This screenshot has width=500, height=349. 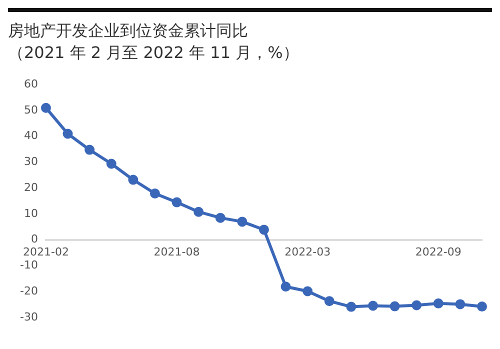 I want to click on x-tick-label: 2022-09, so click(x=438, y=251).